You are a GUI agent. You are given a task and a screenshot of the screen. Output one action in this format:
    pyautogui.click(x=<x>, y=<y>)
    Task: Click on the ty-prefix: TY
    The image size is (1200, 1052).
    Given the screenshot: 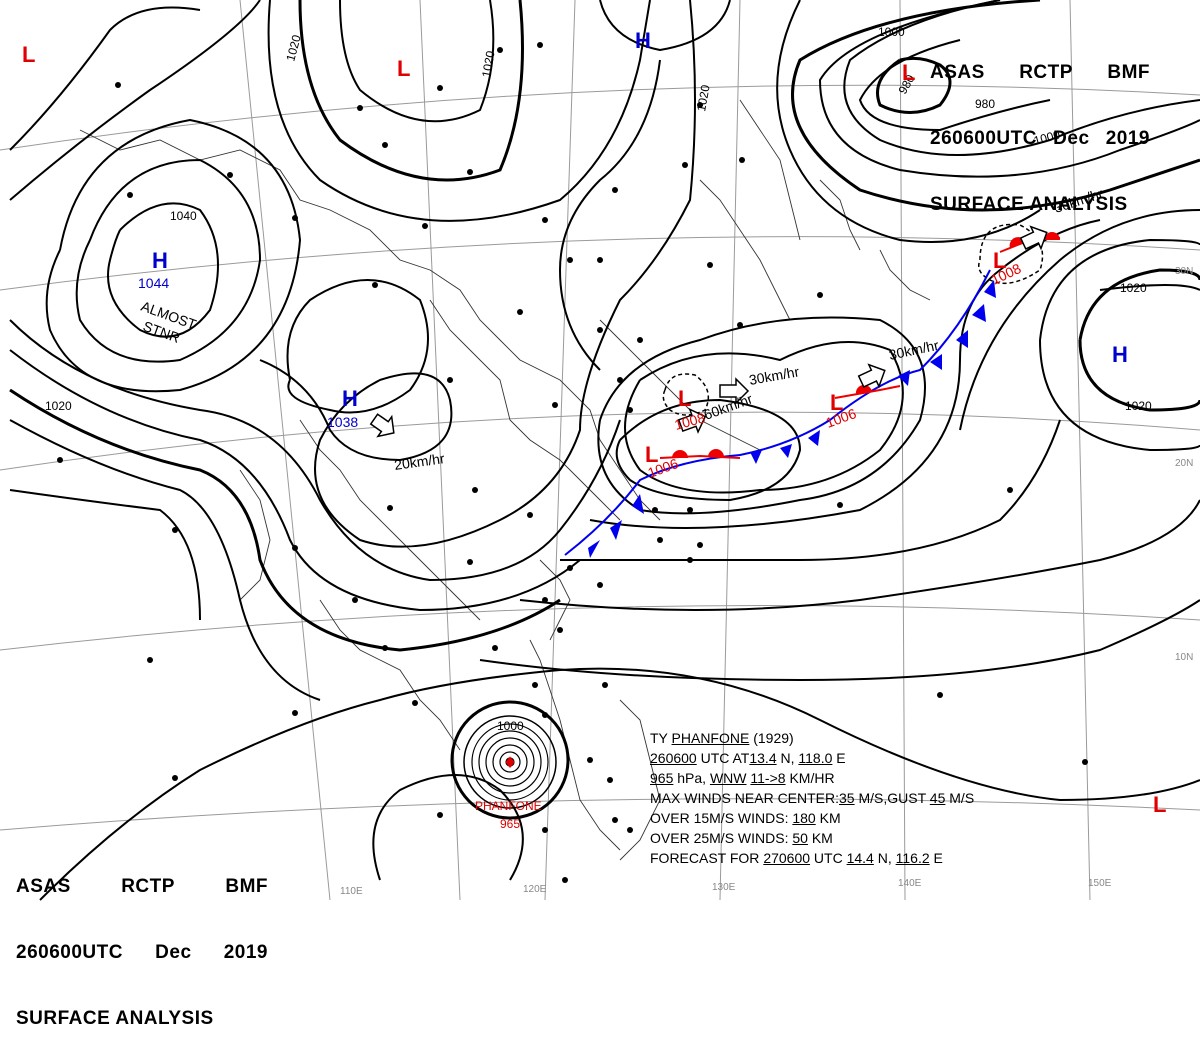 What is the action you would take?
    pyautogui.click(x=659, y=738)
    